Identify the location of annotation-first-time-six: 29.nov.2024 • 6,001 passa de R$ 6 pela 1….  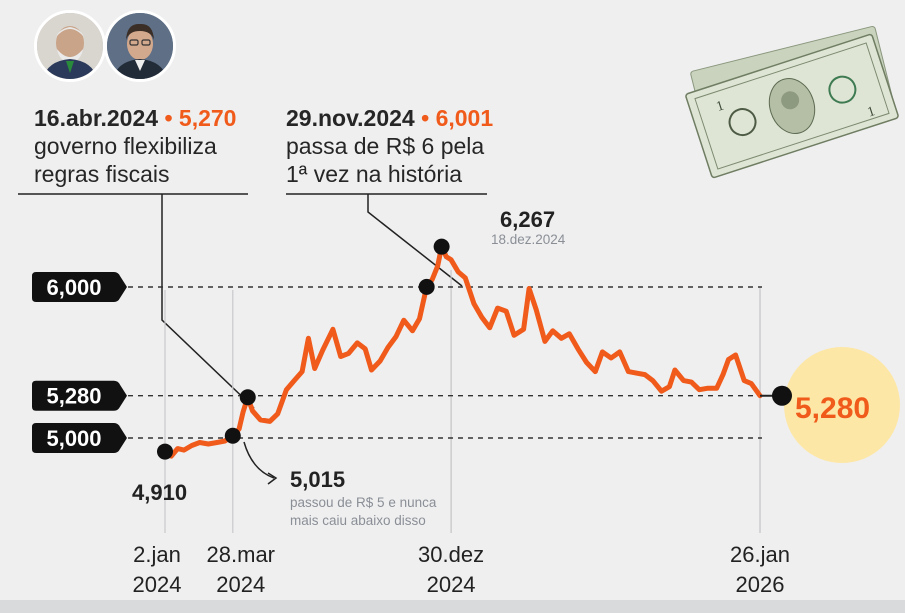
(389, 146).